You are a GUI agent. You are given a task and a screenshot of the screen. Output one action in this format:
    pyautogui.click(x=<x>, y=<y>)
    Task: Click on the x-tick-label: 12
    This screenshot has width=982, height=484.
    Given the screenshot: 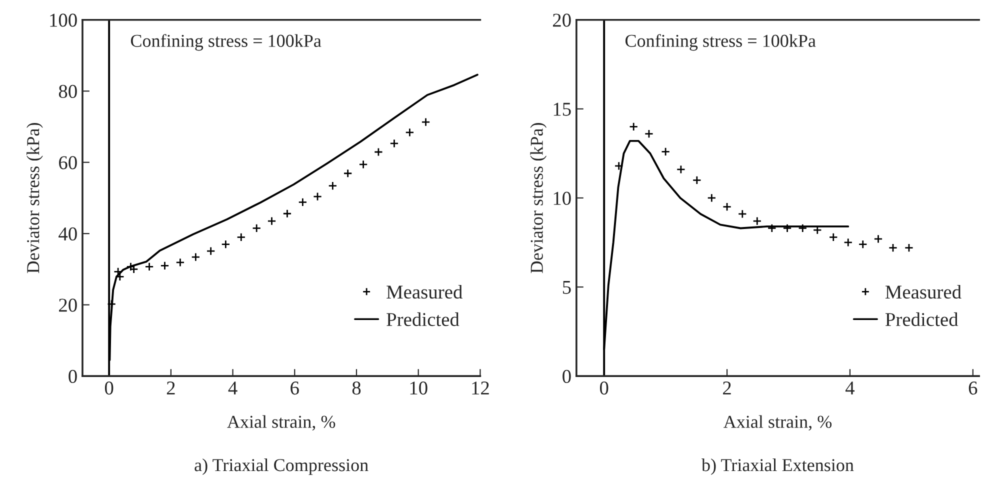 What is the action you would take?
    pyautogui.click(x=480, y=388)
    